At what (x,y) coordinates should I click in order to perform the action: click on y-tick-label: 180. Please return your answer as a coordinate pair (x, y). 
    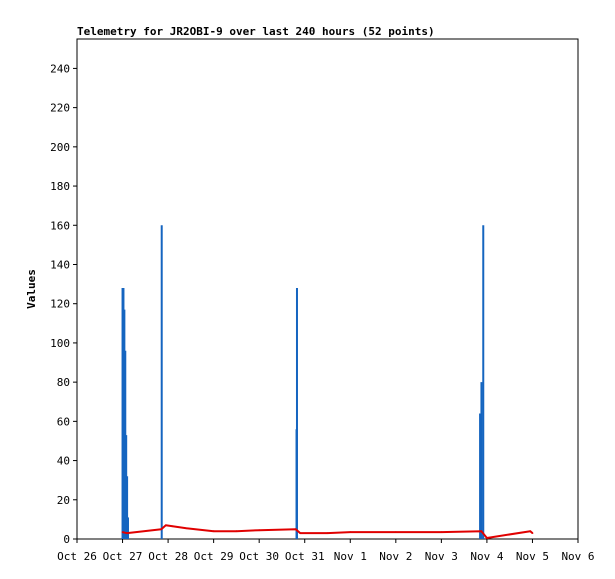
    Looking at the image, I should click on (60, 186).